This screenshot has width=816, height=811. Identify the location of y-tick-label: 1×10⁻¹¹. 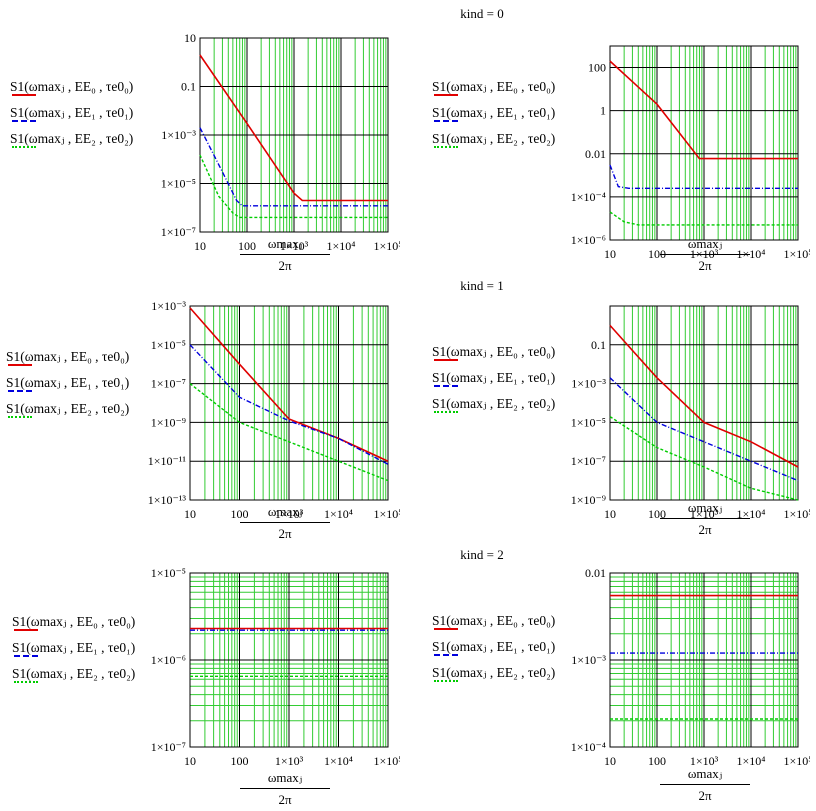
(167, 461).